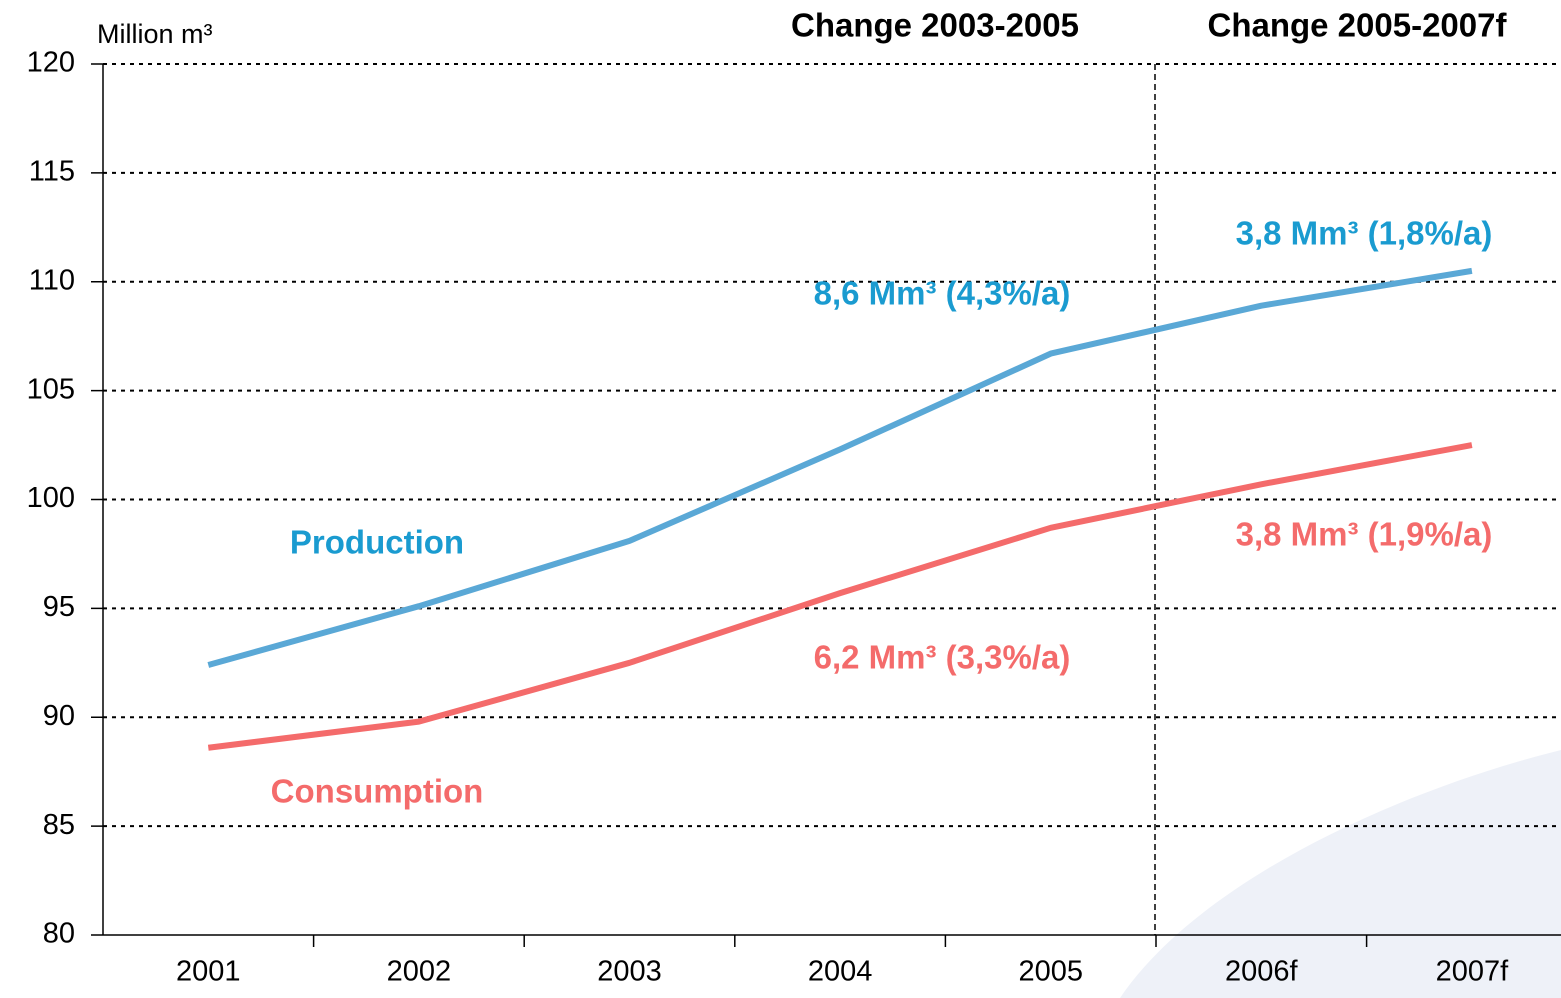 The image size is (1561, 998). What do you see at coordinates (59, 825) in the screenshot?
I see `y-tick-label: 85` at bounding box center [59, 825].